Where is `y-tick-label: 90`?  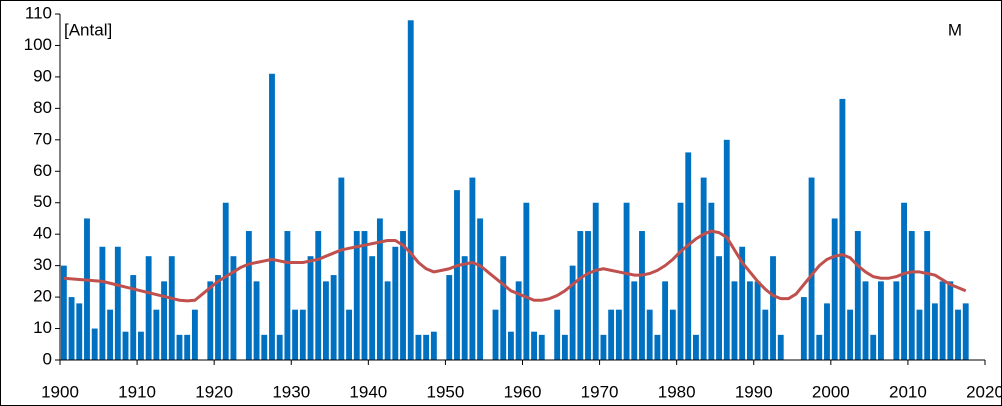 y-tick-label: 90 is located at coordinates (42, 75).